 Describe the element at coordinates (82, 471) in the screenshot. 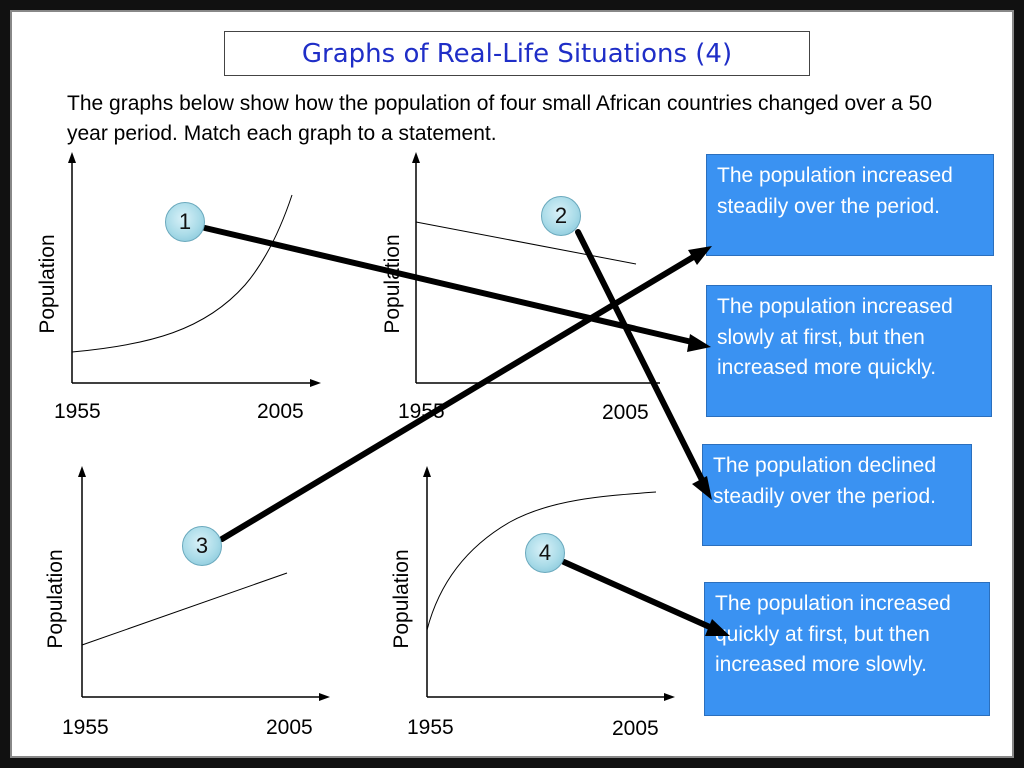

I see `graph-3-y-arrowhead` at that location.